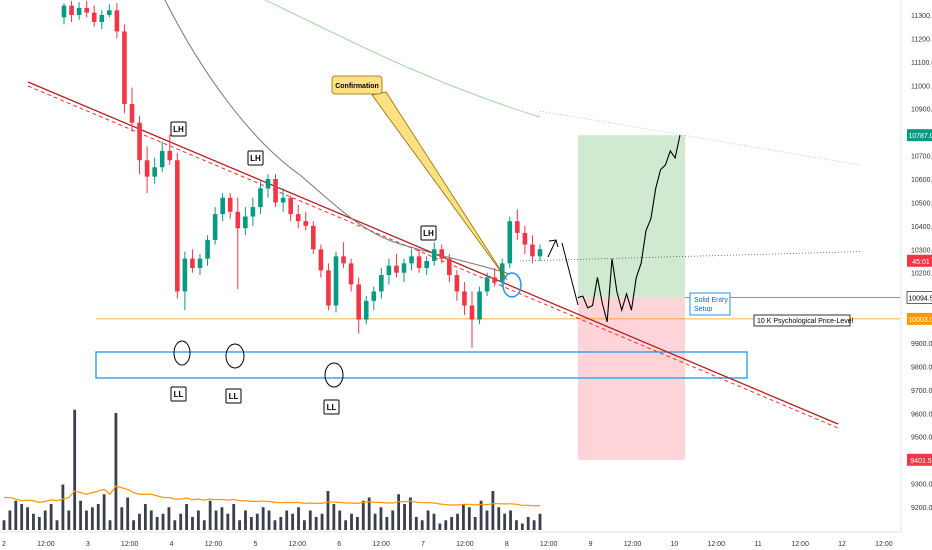 The width and height of the screenshot is (932, 550). I want to click on y-tick-label: 10500.0, so click(921, 203).